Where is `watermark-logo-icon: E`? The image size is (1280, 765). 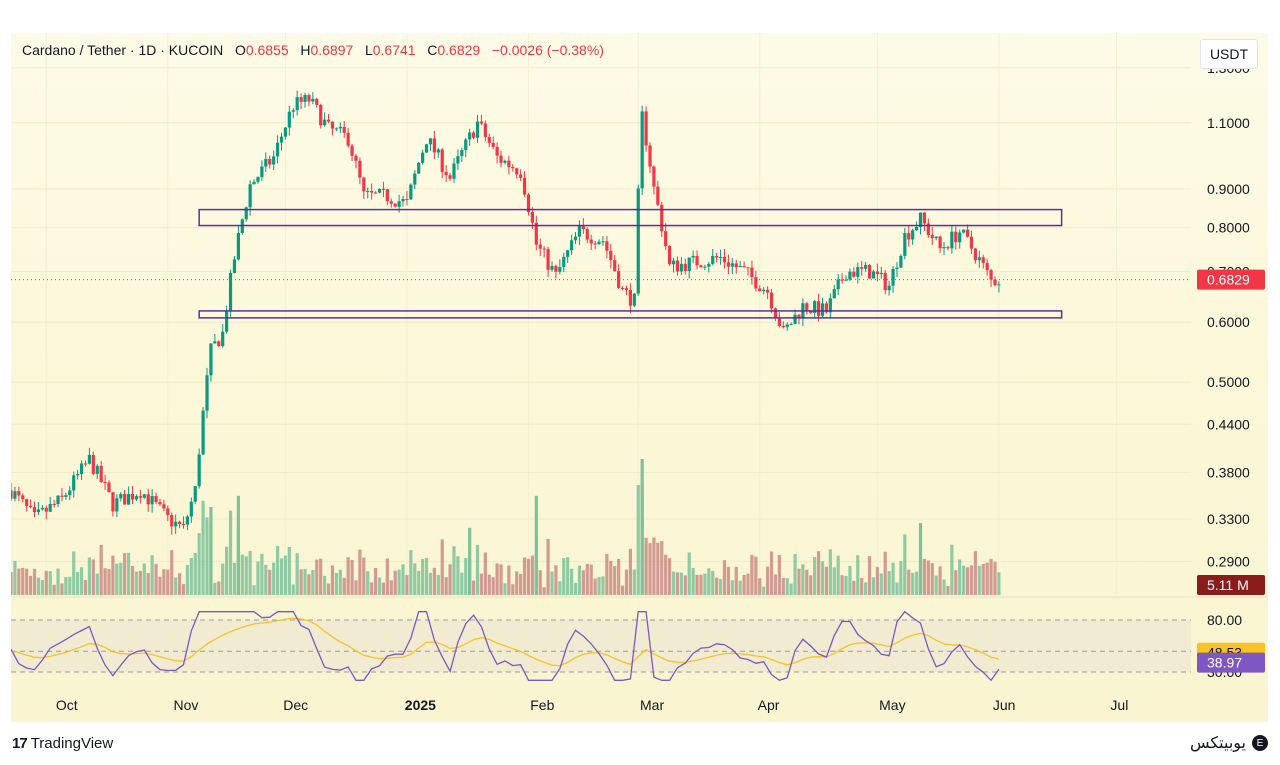
watermark-logo-icon: E is located at coordinates (1260, 743).